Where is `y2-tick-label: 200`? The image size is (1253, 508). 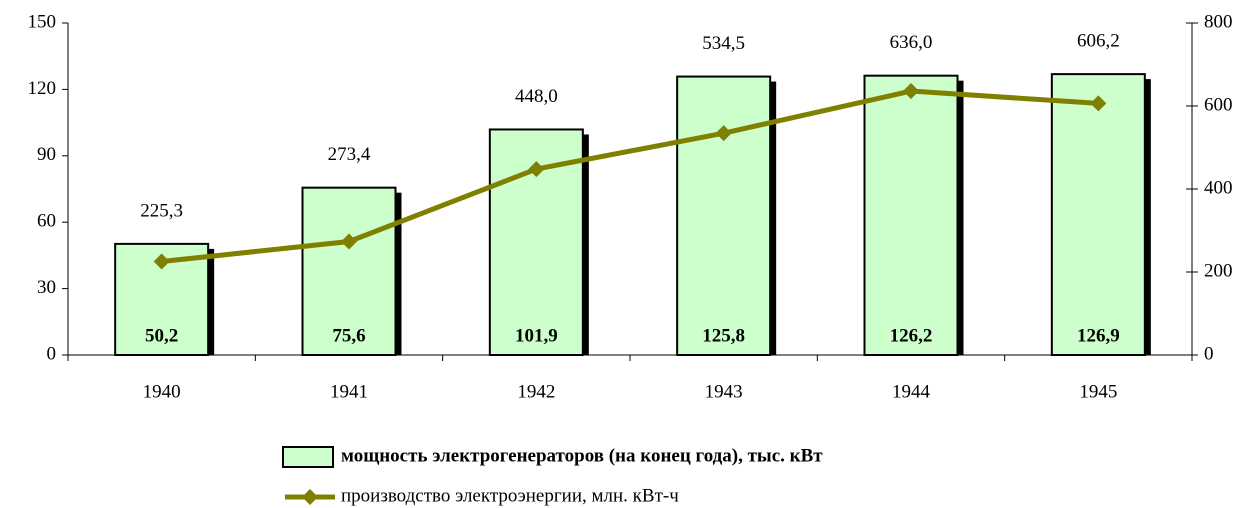
y2-tick-label: 200 is located at coordinates (1218, 270).